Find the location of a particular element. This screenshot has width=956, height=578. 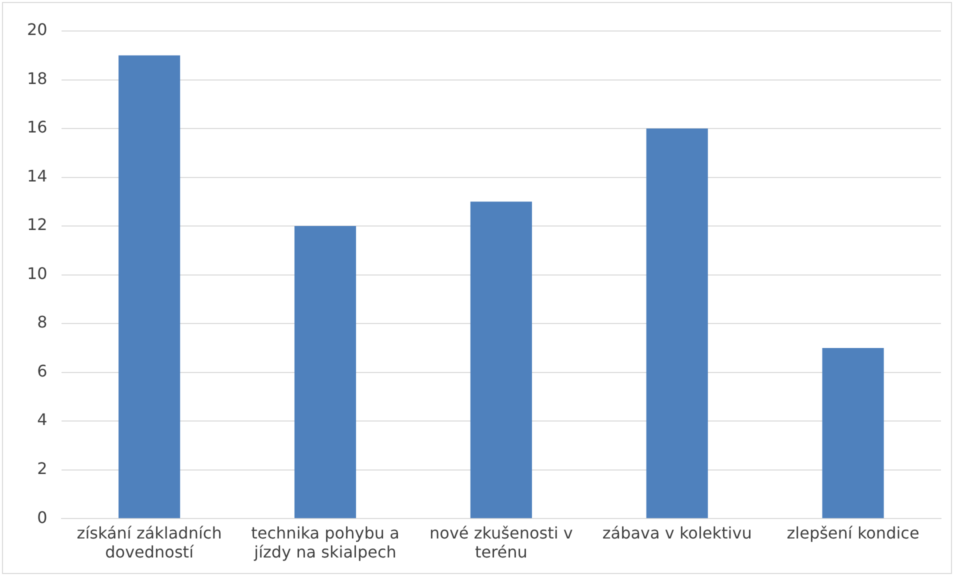

y-tick-label: 20 is located at coordinates (37, 30).